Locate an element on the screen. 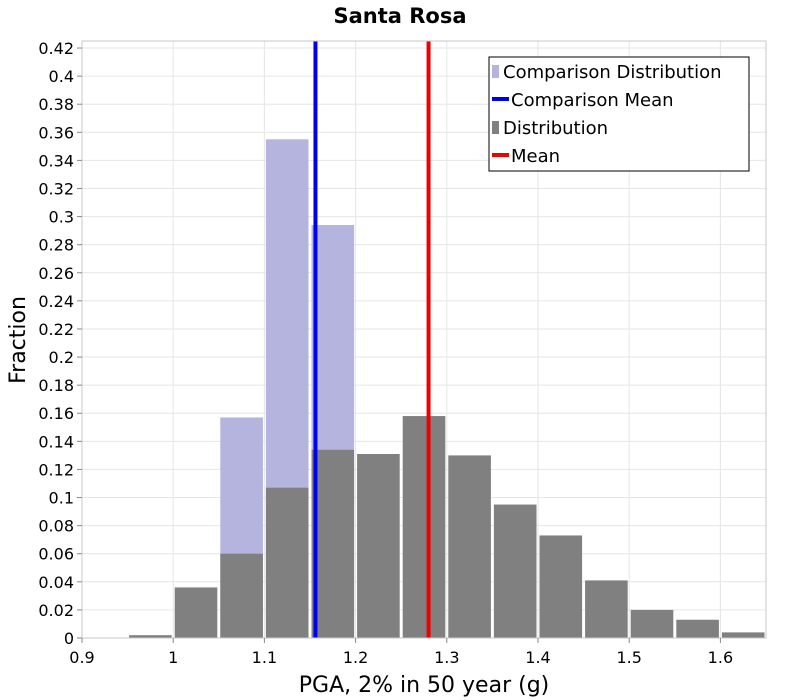 The height and width of the screenshot is (700, 800). y-tick-label: 0.3 is located at coordinates (61, 217).